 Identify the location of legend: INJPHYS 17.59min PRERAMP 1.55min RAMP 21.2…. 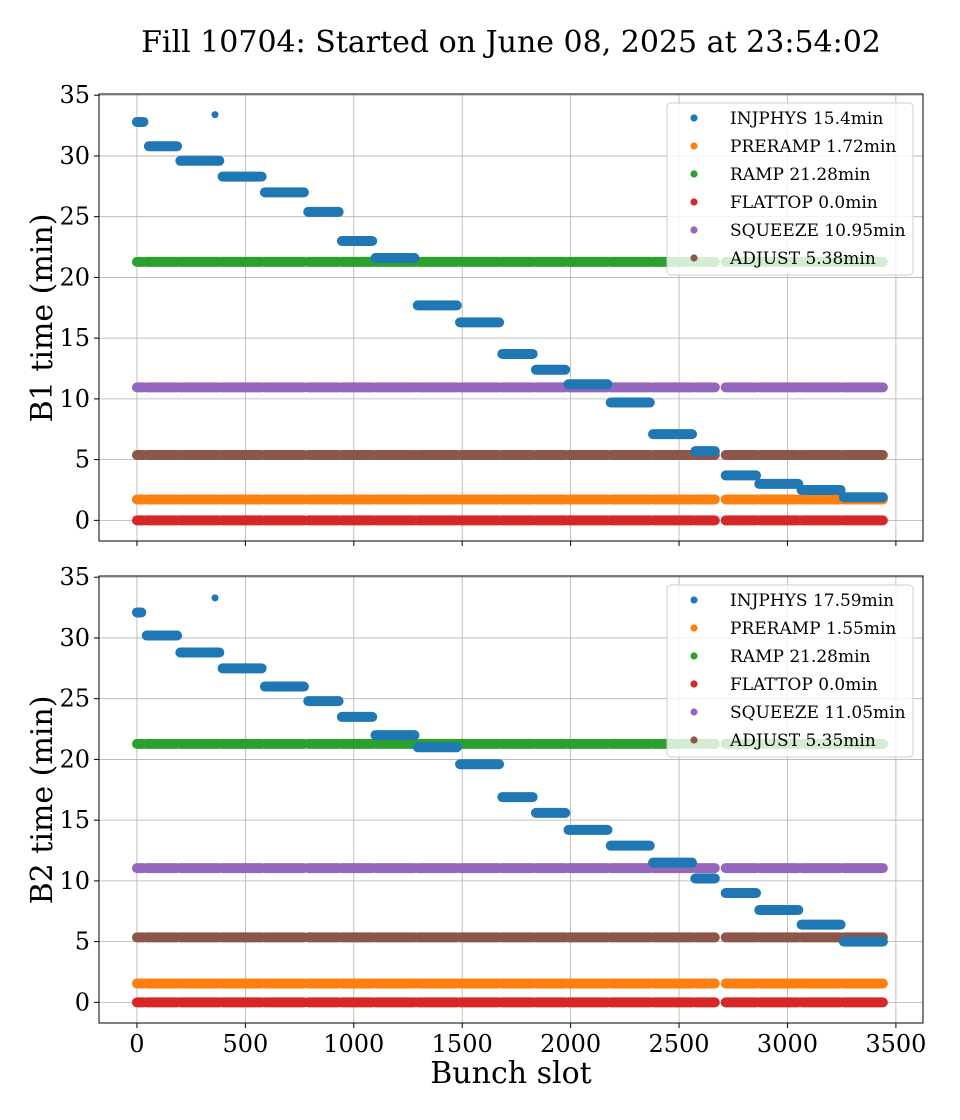
(790, 671).